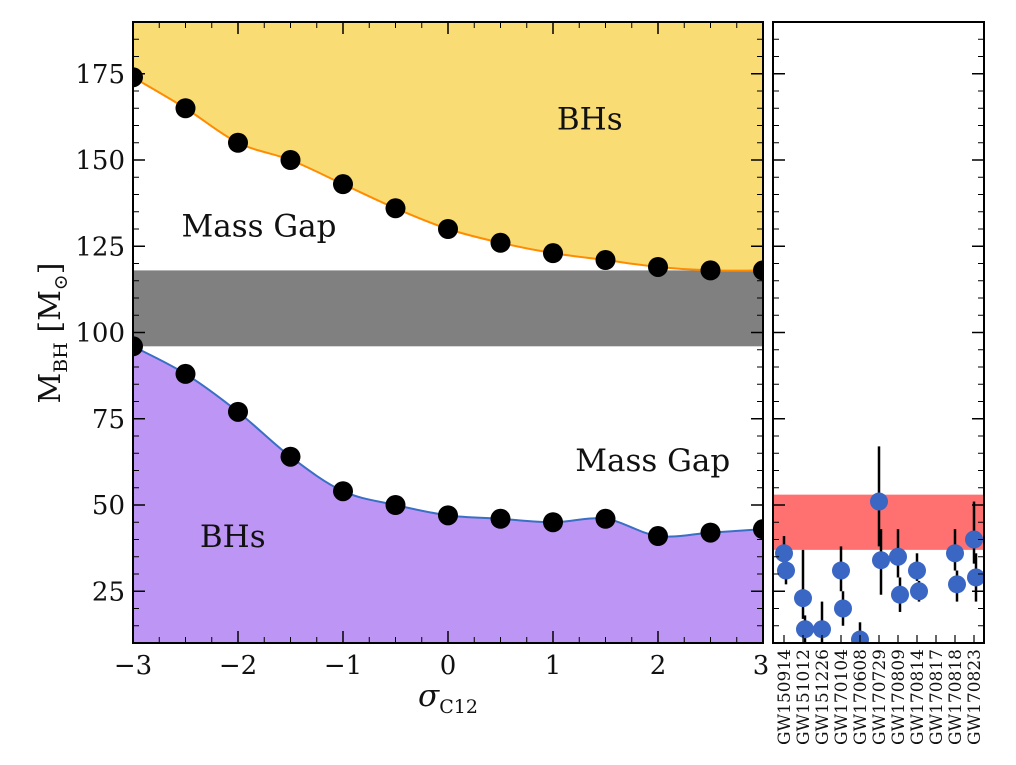  What do you see at coordinates (238, 666) in the screenshot?
I see `x-tick-label: −2` at bounding box center [238, 666].